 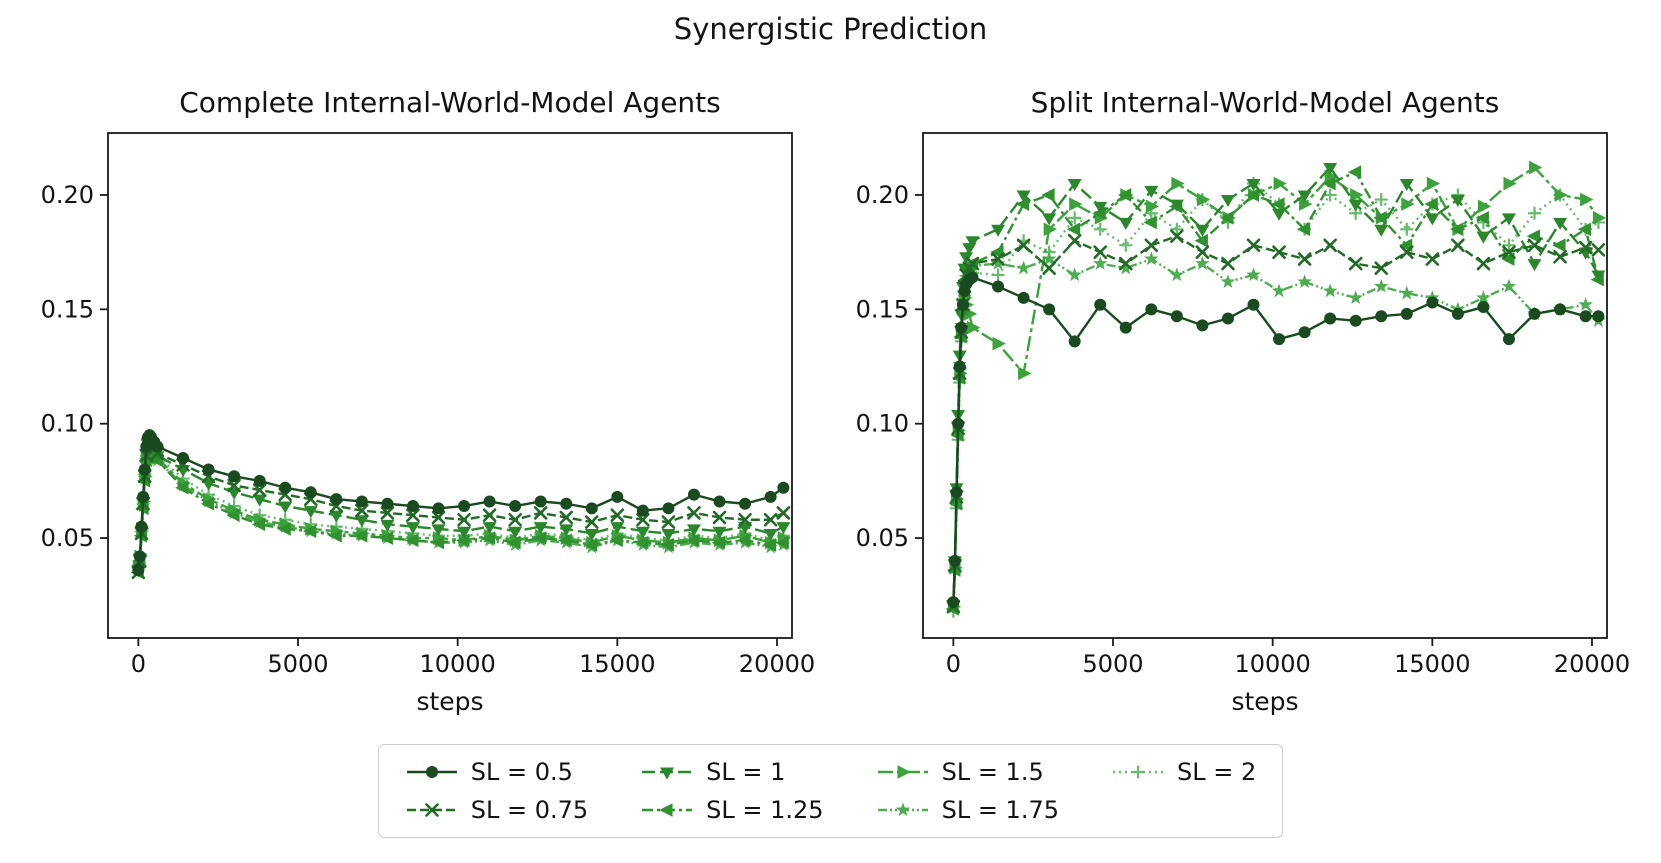 I want to click on x-tick-label: 0, so click(x=138, y=664).